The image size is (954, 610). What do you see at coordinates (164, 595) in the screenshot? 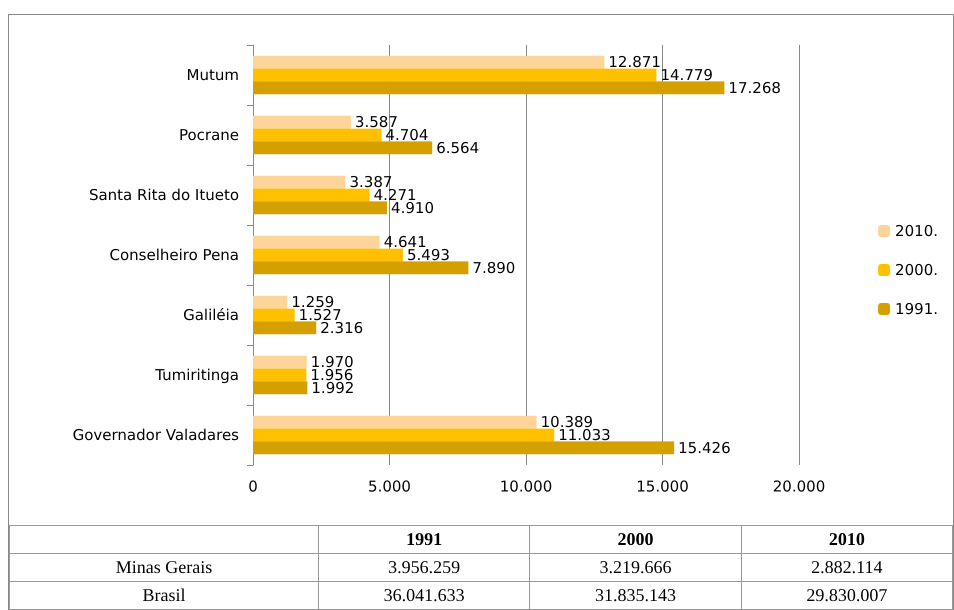
I see `category-label: Brasil` at bounding box center [164, 595].